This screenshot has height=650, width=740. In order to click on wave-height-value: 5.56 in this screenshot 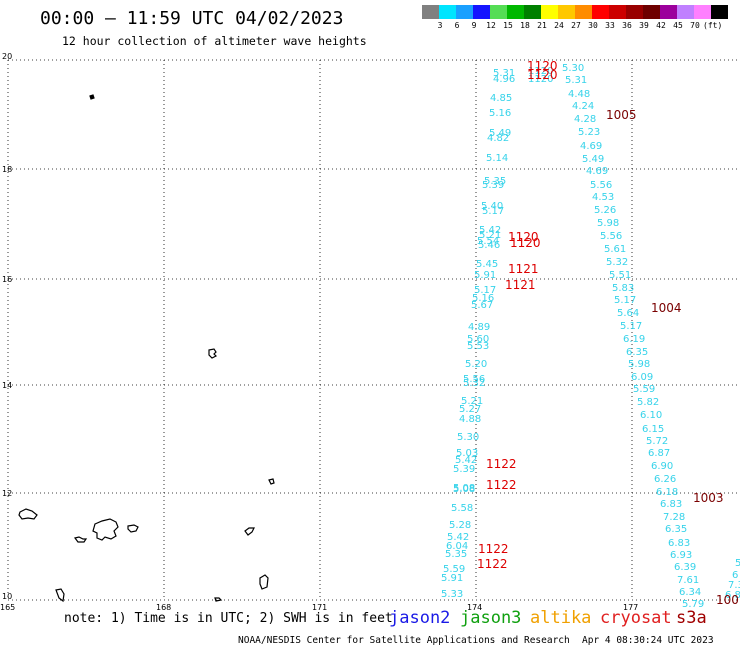, I will do `click(474, 379)`.